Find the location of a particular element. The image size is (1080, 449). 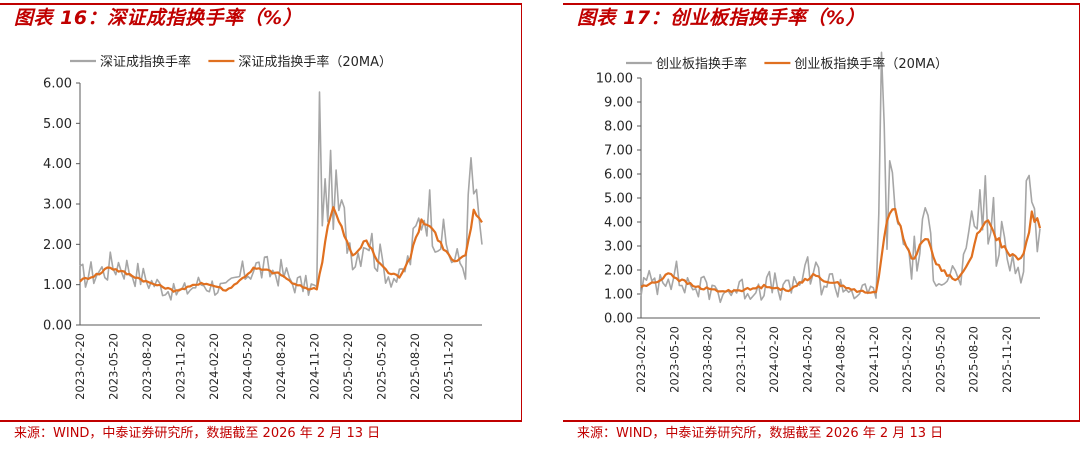

y-tick-label: 10.00 is located at coordinates (614, 79).